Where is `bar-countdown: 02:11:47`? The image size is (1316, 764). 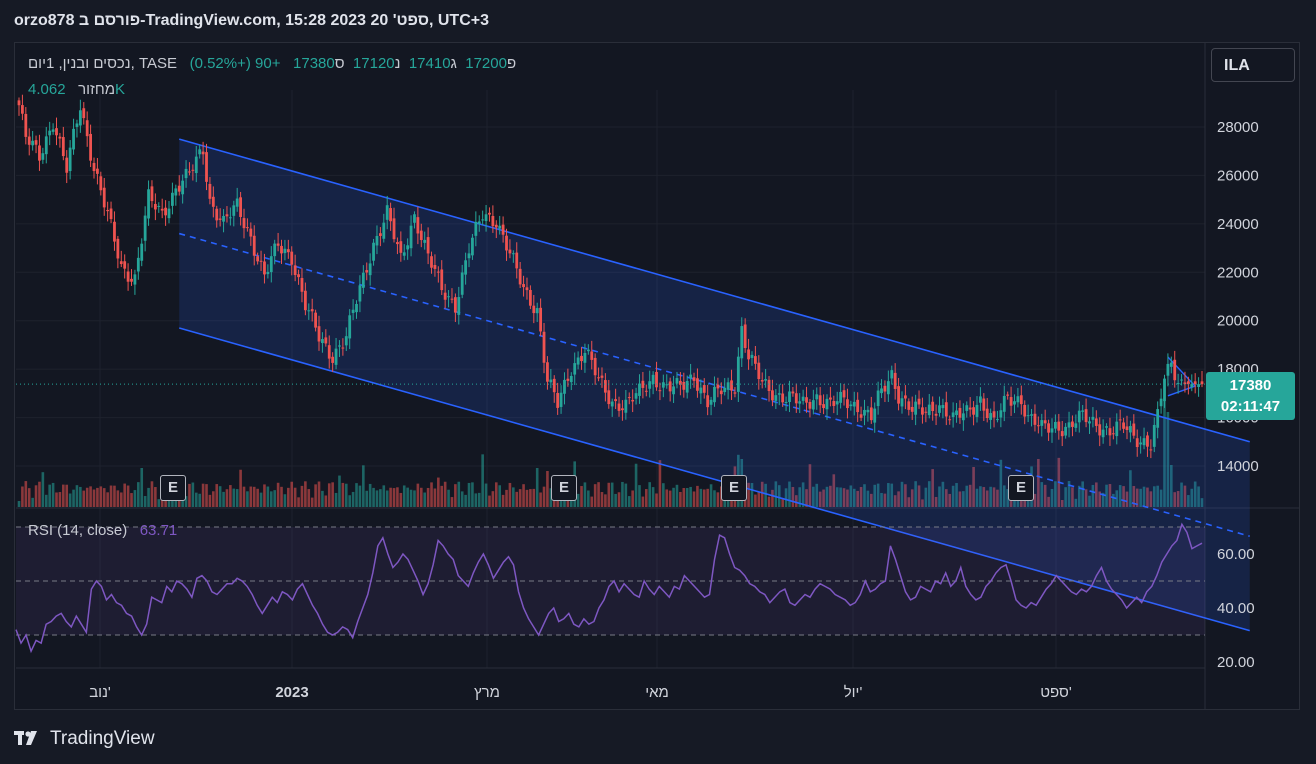
bar-countdown: 02:11:47 is located at coordinates (1250, 406).